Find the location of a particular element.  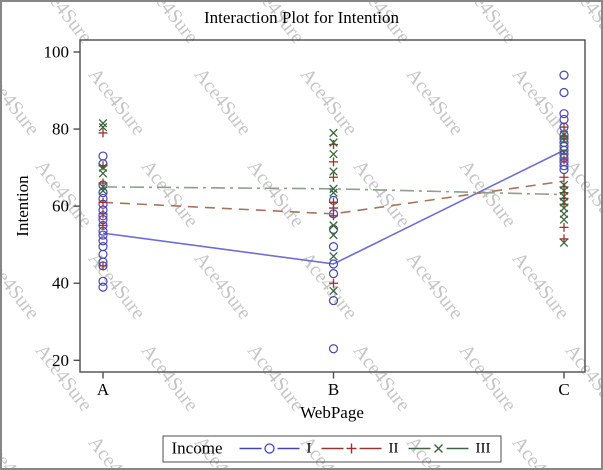

legend-entry-I: I is located at coordinates (274, 448).